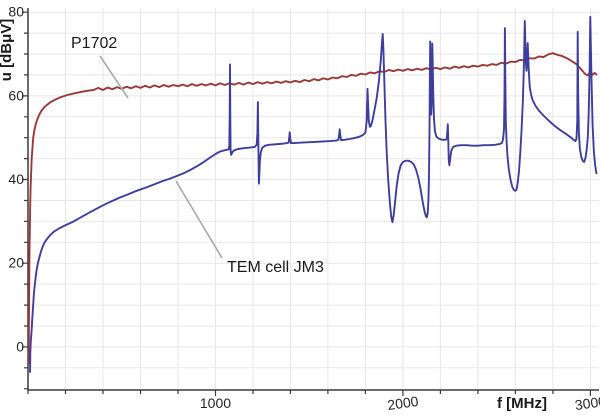 The height and width of the screenshot is (419, 600). I want to click on x-axis-title: f [MHz], so click(522, 403).